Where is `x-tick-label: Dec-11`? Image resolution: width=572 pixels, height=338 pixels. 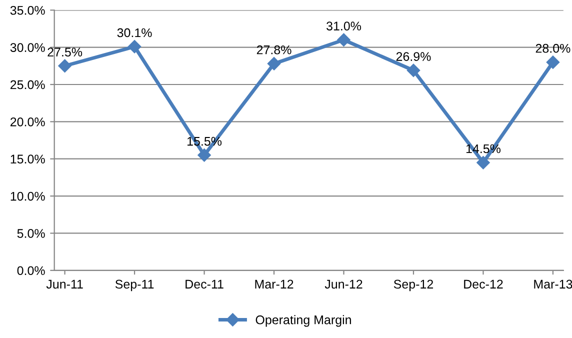
x-tick-label: Dec-11 is located at coordinates (205, 284).